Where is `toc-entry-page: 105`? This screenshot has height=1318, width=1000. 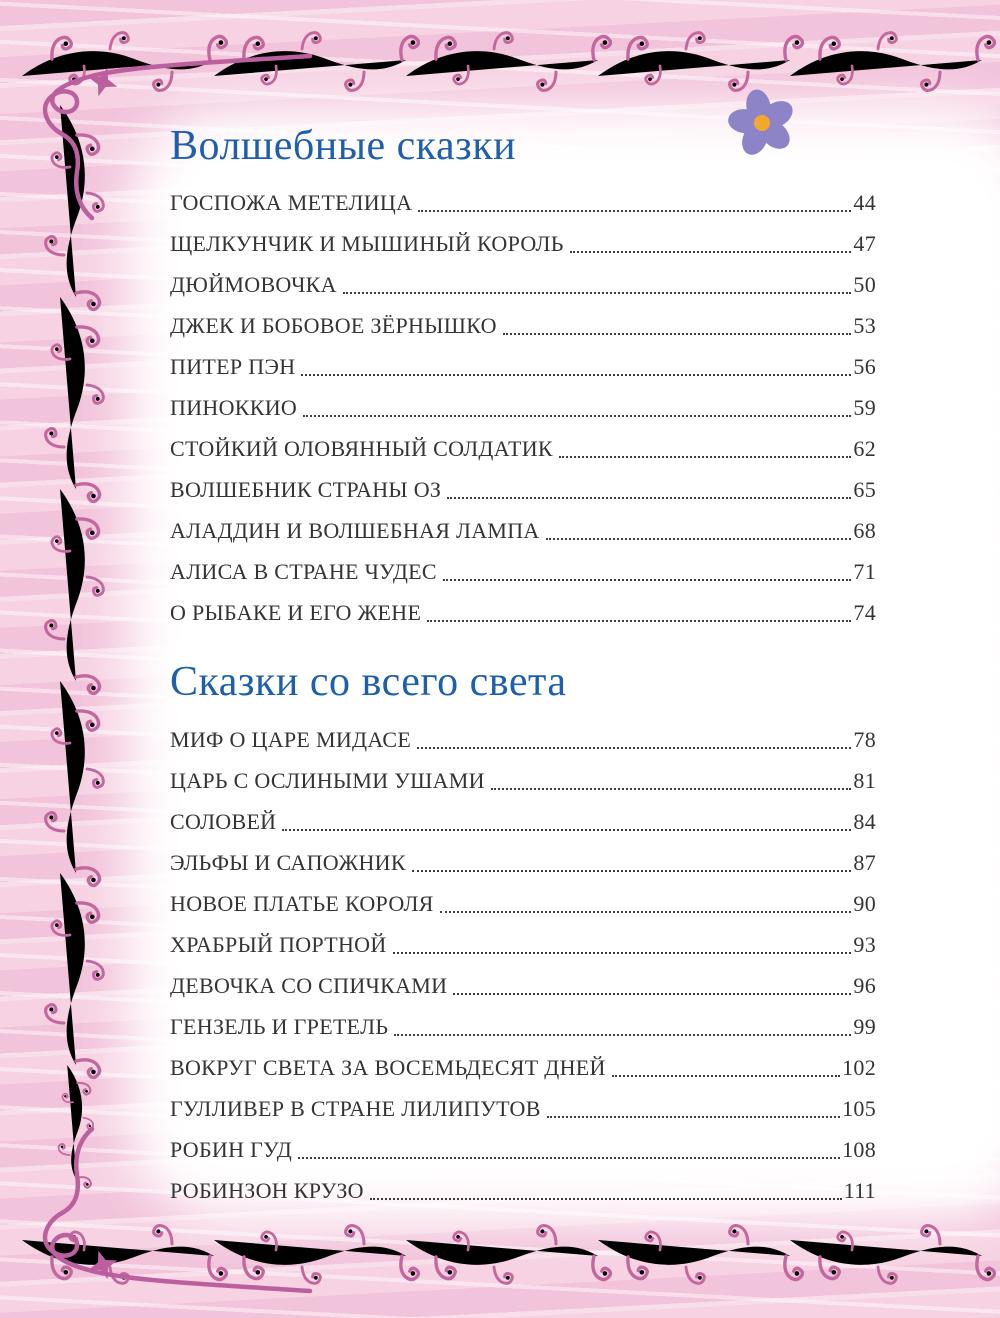
toc-entry-page: 105 is located at coordinates (859, 1108).